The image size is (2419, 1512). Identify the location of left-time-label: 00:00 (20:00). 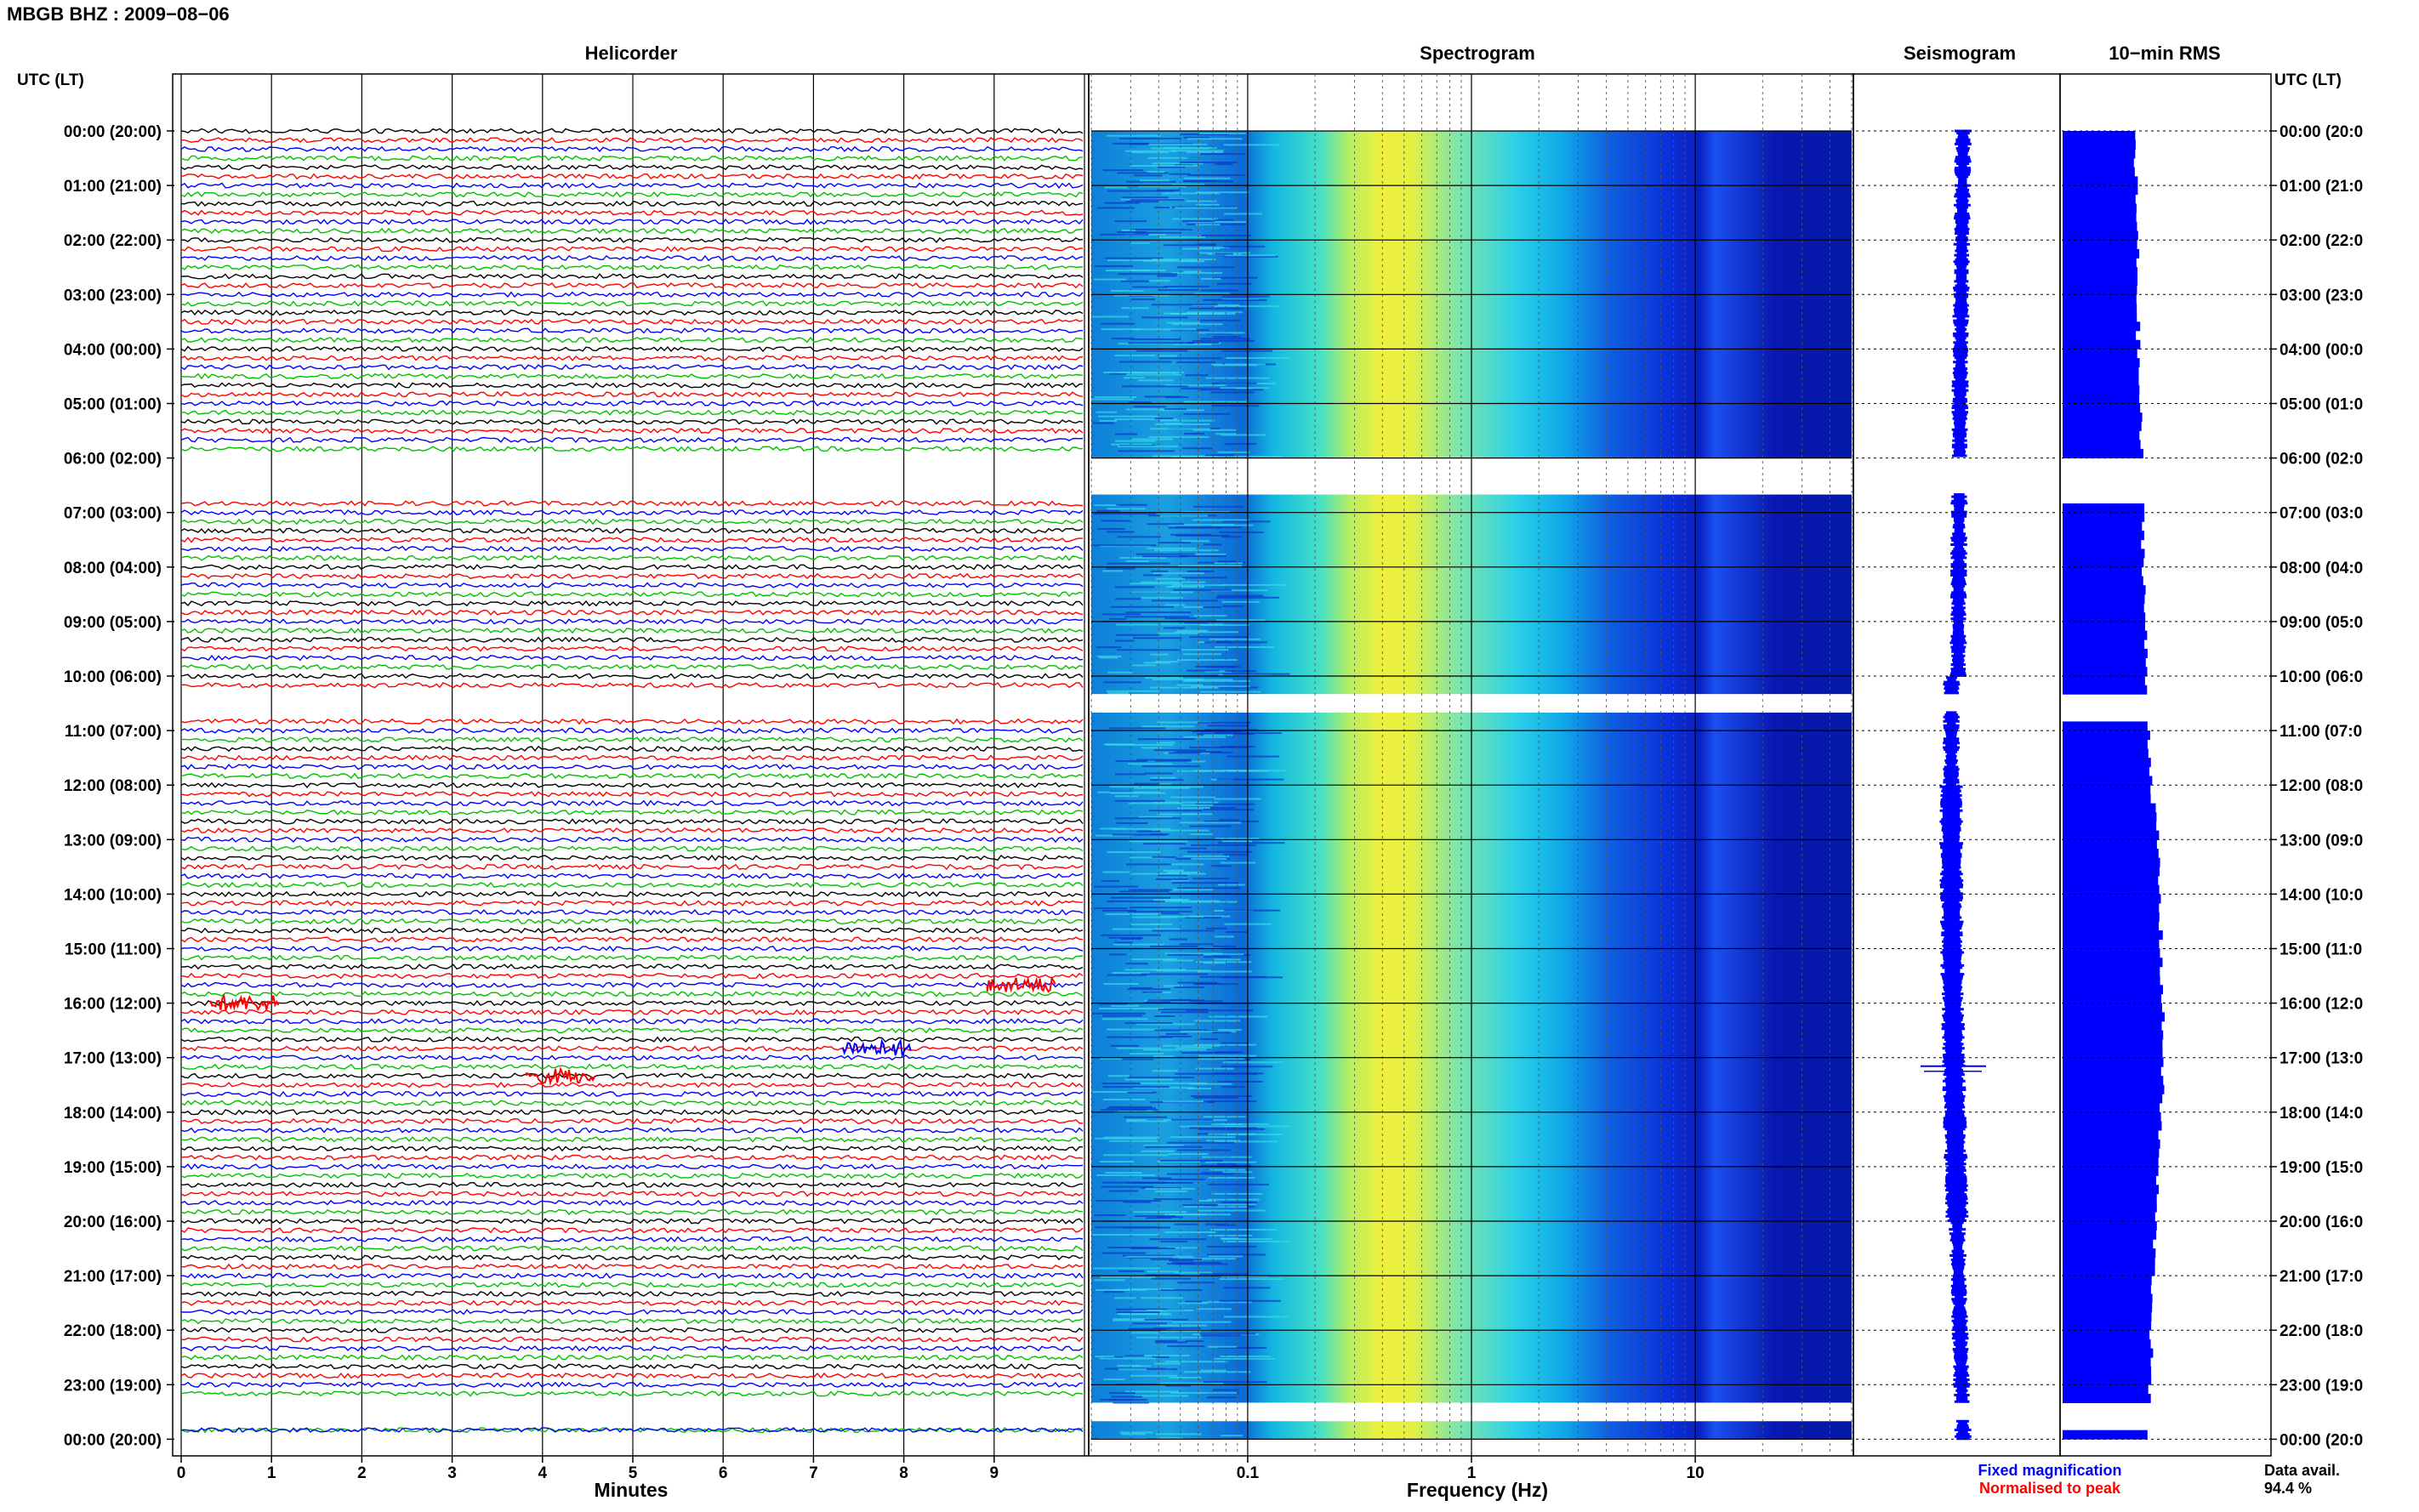
(113, 132).